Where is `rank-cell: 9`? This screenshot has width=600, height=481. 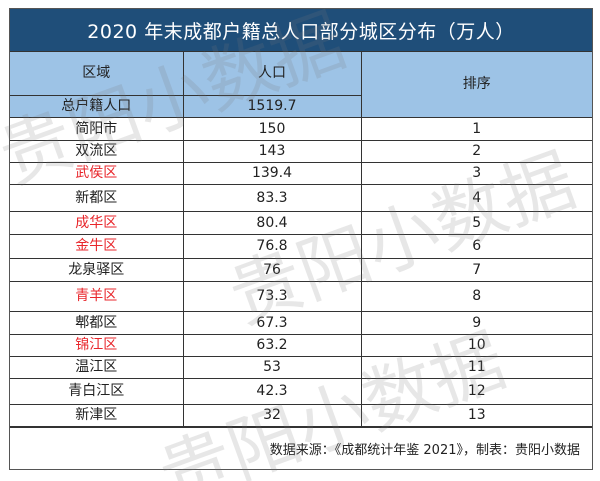 rank-cell: 9 is located at coordinates (476, 322).